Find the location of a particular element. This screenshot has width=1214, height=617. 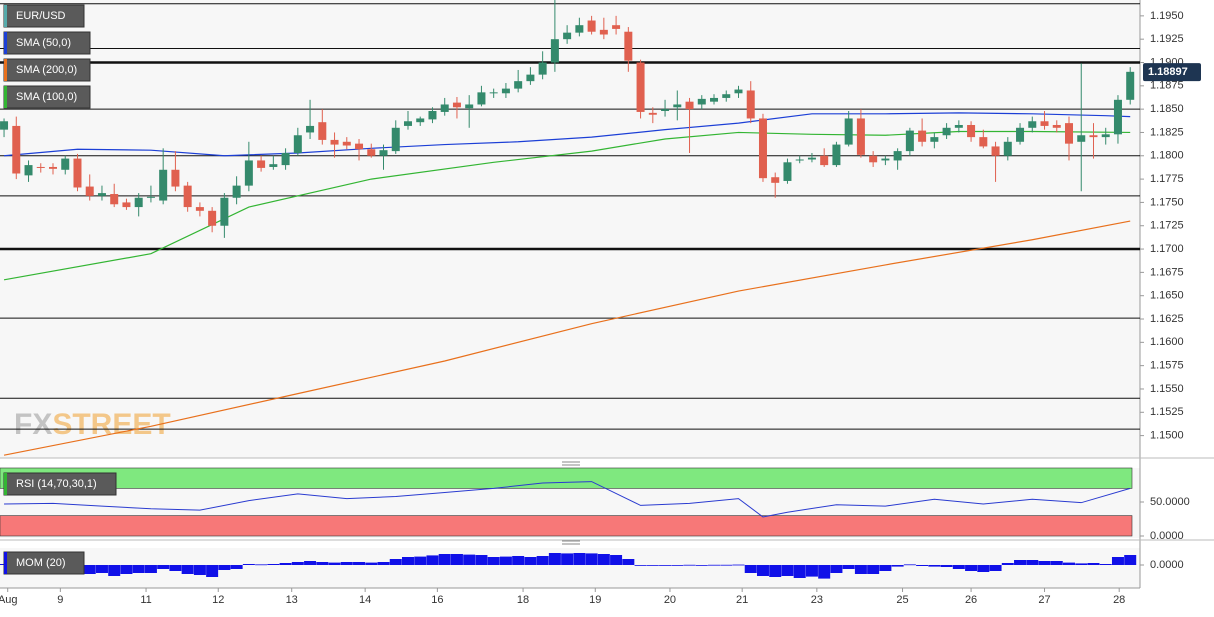

x-tick-label: 9 is located at coordinates (60, 600).